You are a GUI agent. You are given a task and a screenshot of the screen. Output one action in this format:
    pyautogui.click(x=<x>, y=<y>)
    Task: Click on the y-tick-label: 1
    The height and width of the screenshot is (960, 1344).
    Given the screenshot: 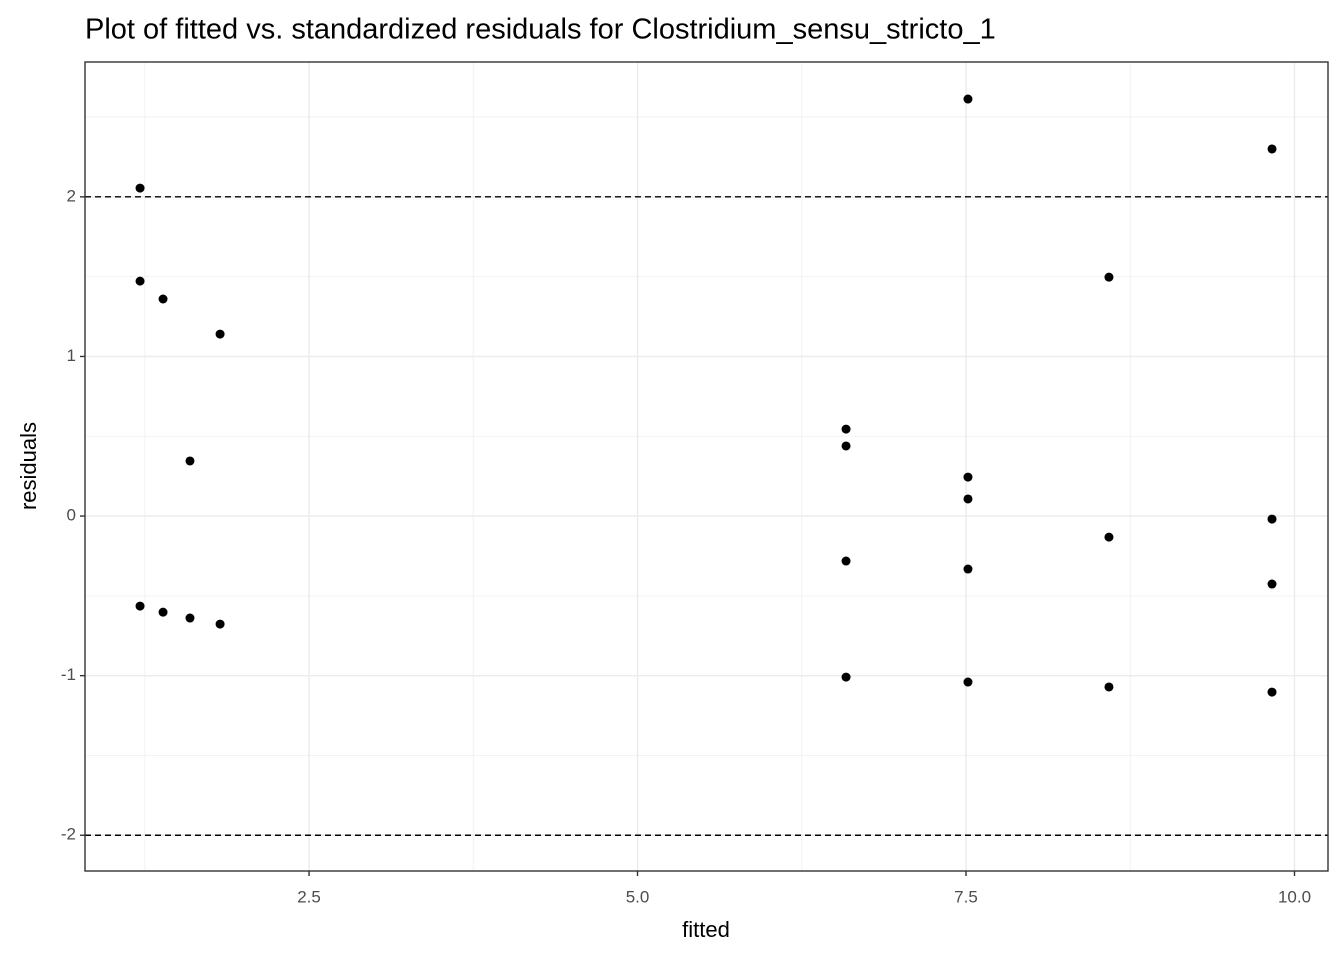 What is the action you would take?
    pyautogui.click(x=71, y=355)
    